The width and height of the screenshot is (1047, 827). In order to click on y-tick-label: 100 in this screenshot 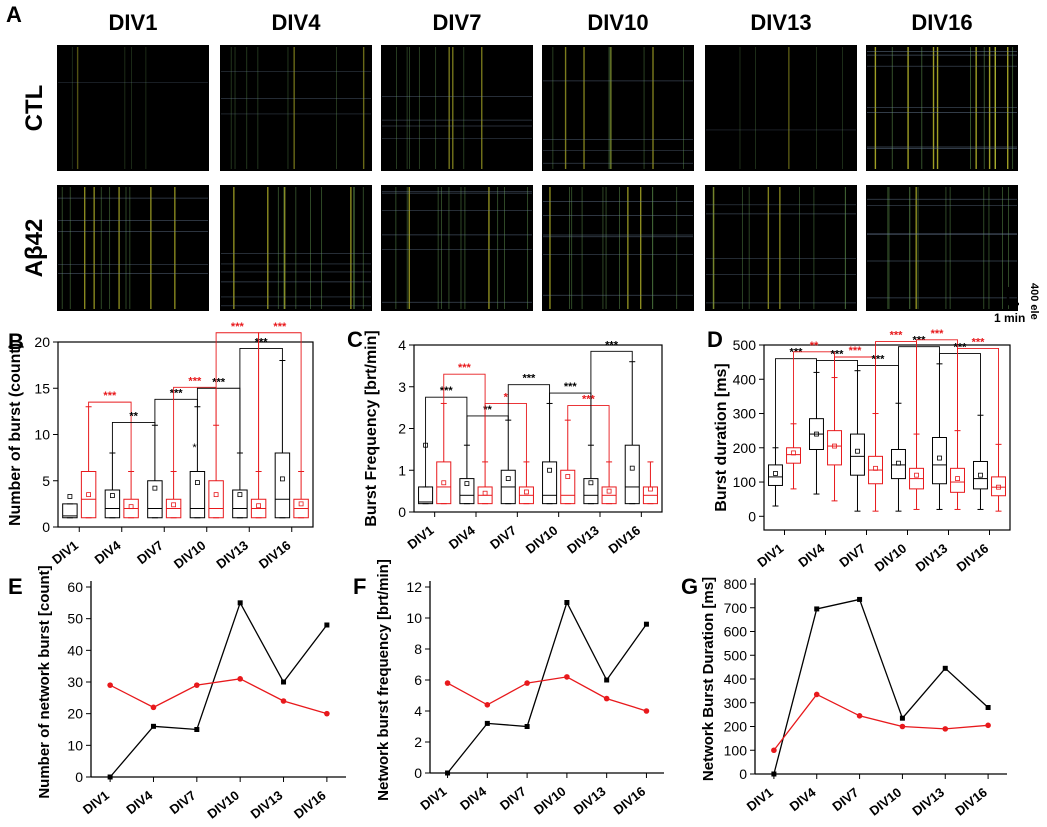, I will do `click(736, 750)`.